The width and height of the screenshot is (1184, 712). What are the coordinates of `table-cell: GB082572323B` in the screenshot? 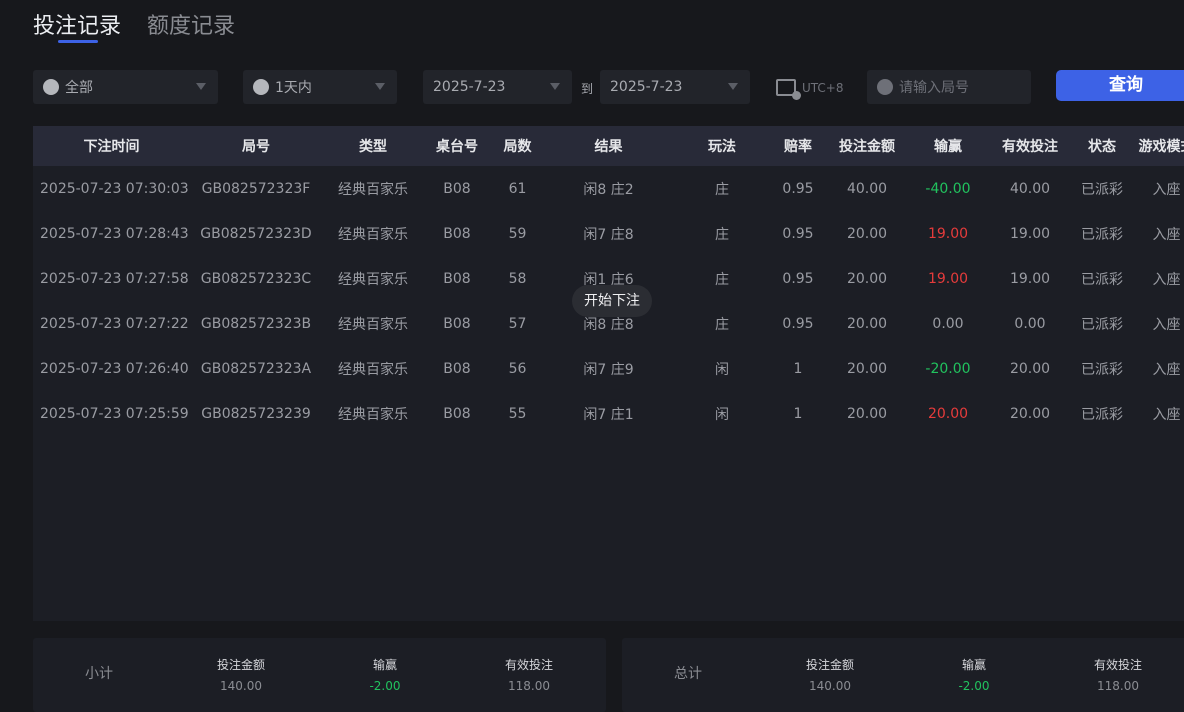 It's located at (256, 323).